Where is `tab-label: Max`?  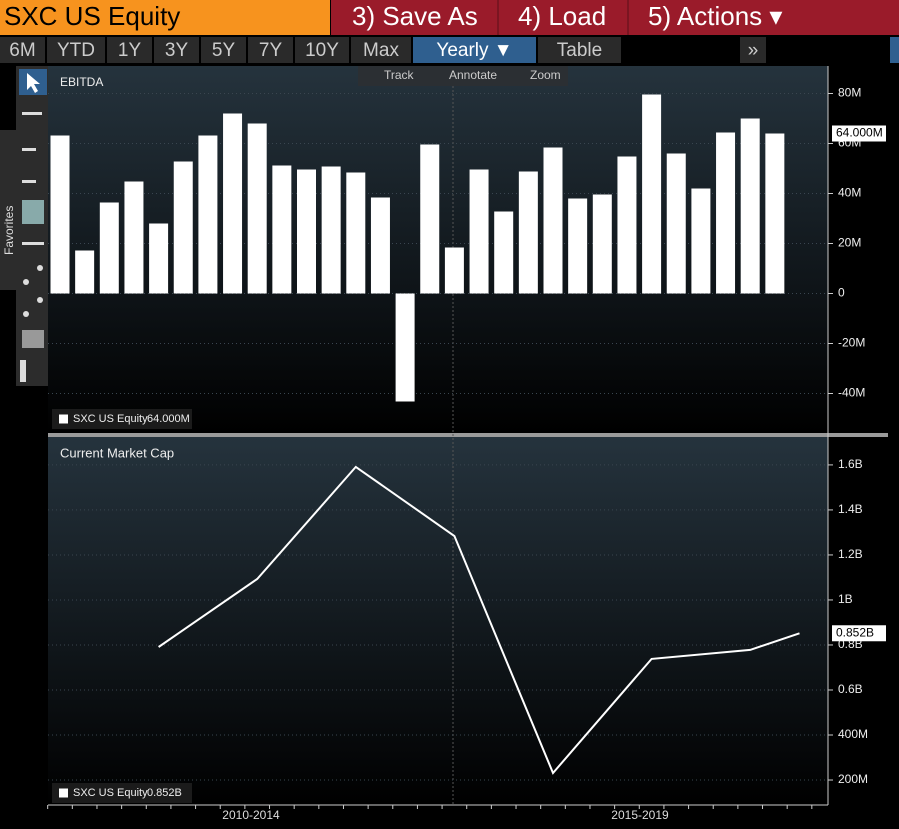 tab-label: Max is located at coordinates (381, 50).